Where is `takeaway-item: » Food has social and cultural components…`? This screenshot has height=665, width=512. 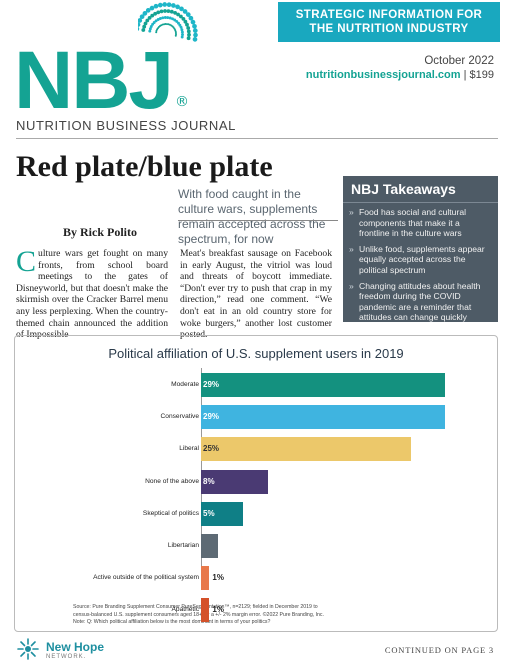
takeaway-item: » Food has social and cultural components… is located at coordinates (408, 223).